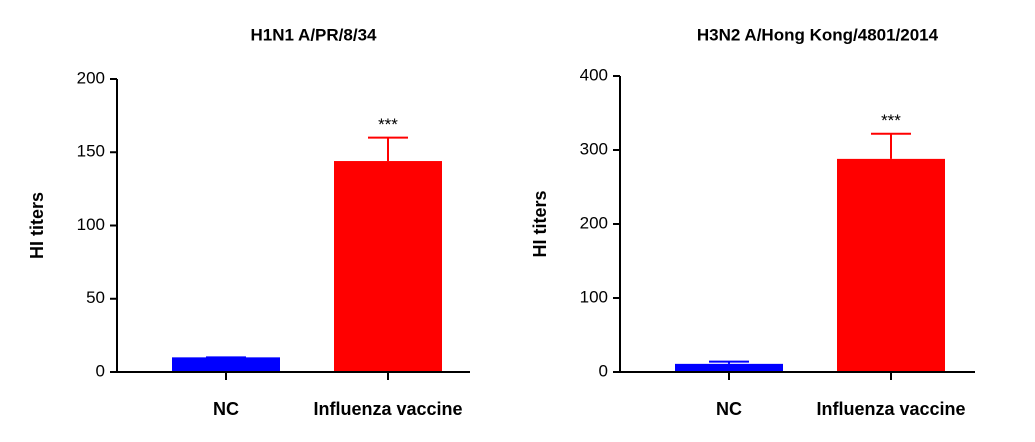  I want to click on chart-title: H3N2 A/Hong Kong/4801/2014, so click(818, 34).